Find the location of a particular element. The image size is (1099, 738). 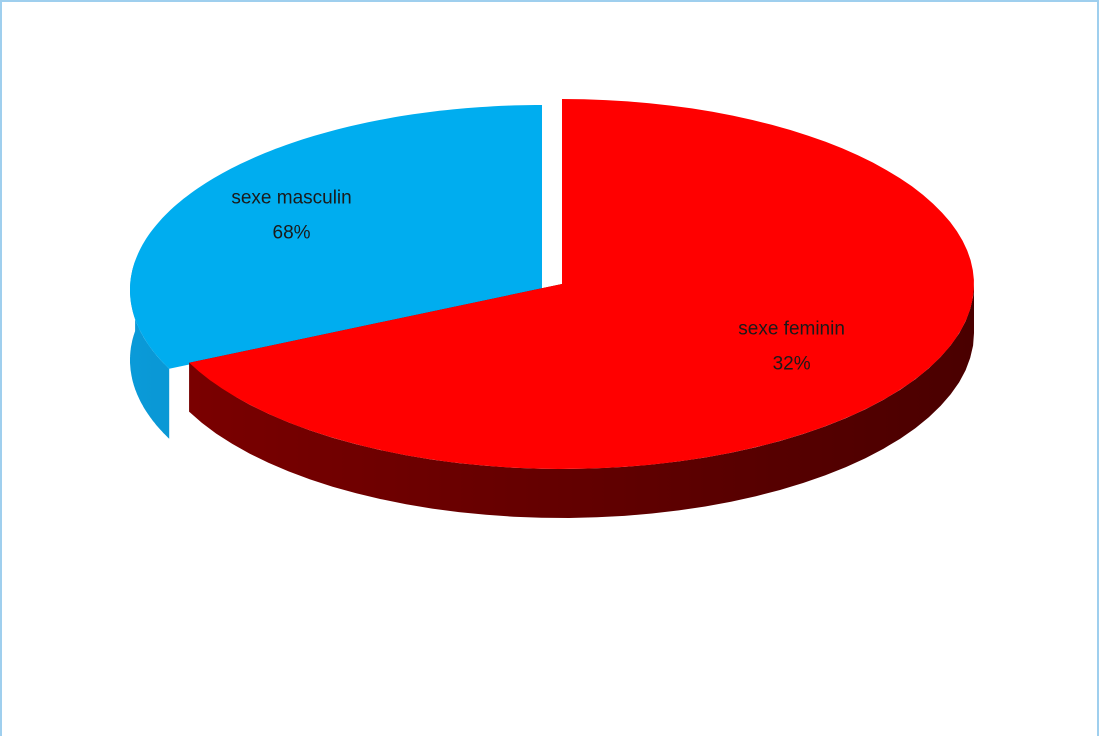

slice-masculin is located at coordinates (336, 237).